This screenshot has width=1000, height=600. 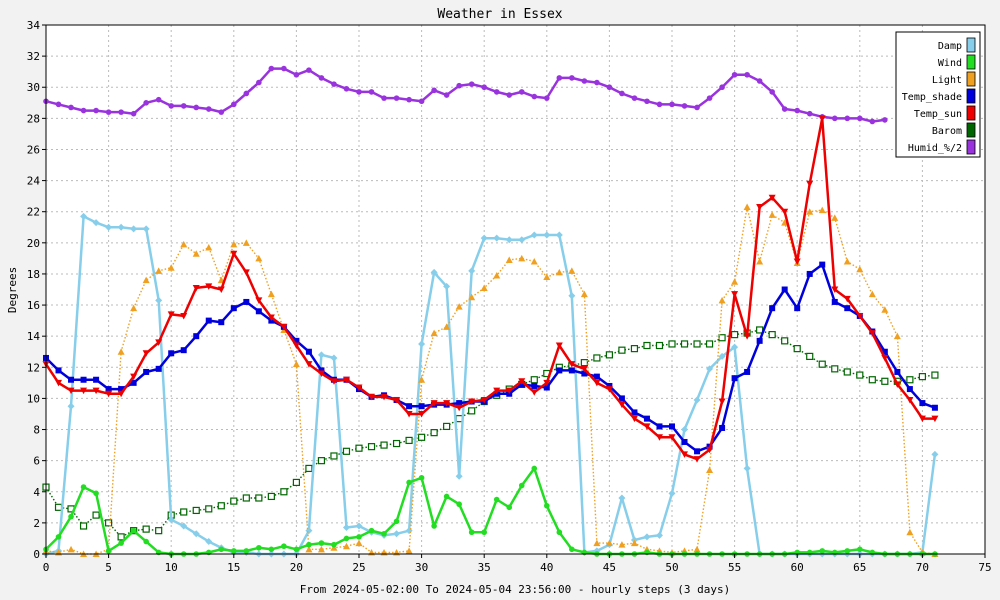 I want to click on x-tick-label: 60, so click(x=797, y=567).